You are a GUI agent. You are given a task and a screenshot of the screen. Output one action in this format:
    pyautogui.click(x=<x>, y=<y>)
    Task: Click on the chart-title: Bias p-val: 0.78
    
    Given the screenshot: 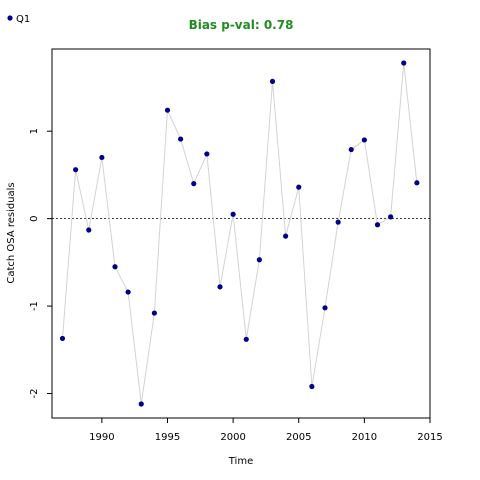 What is the action you would take?
    pyautogui.click(x=241, y=25)
    